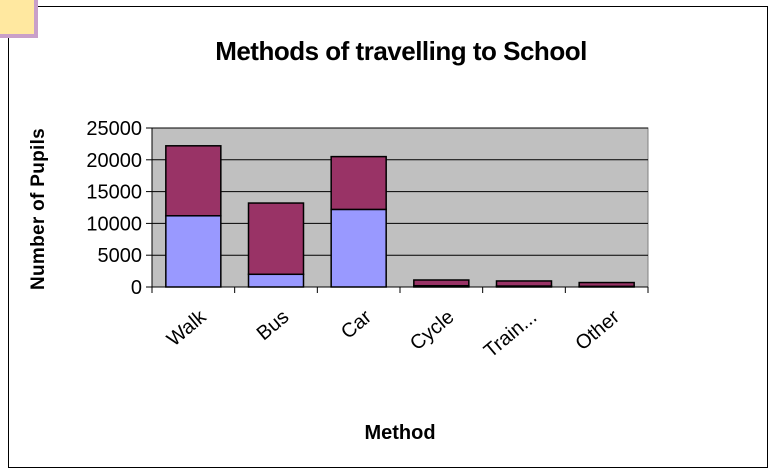 The height and width of the screenshot is (473, 772). Describe the element at coordinates (114, 161) in the screenshot. I see `y-tick-label: 20000` at that location.